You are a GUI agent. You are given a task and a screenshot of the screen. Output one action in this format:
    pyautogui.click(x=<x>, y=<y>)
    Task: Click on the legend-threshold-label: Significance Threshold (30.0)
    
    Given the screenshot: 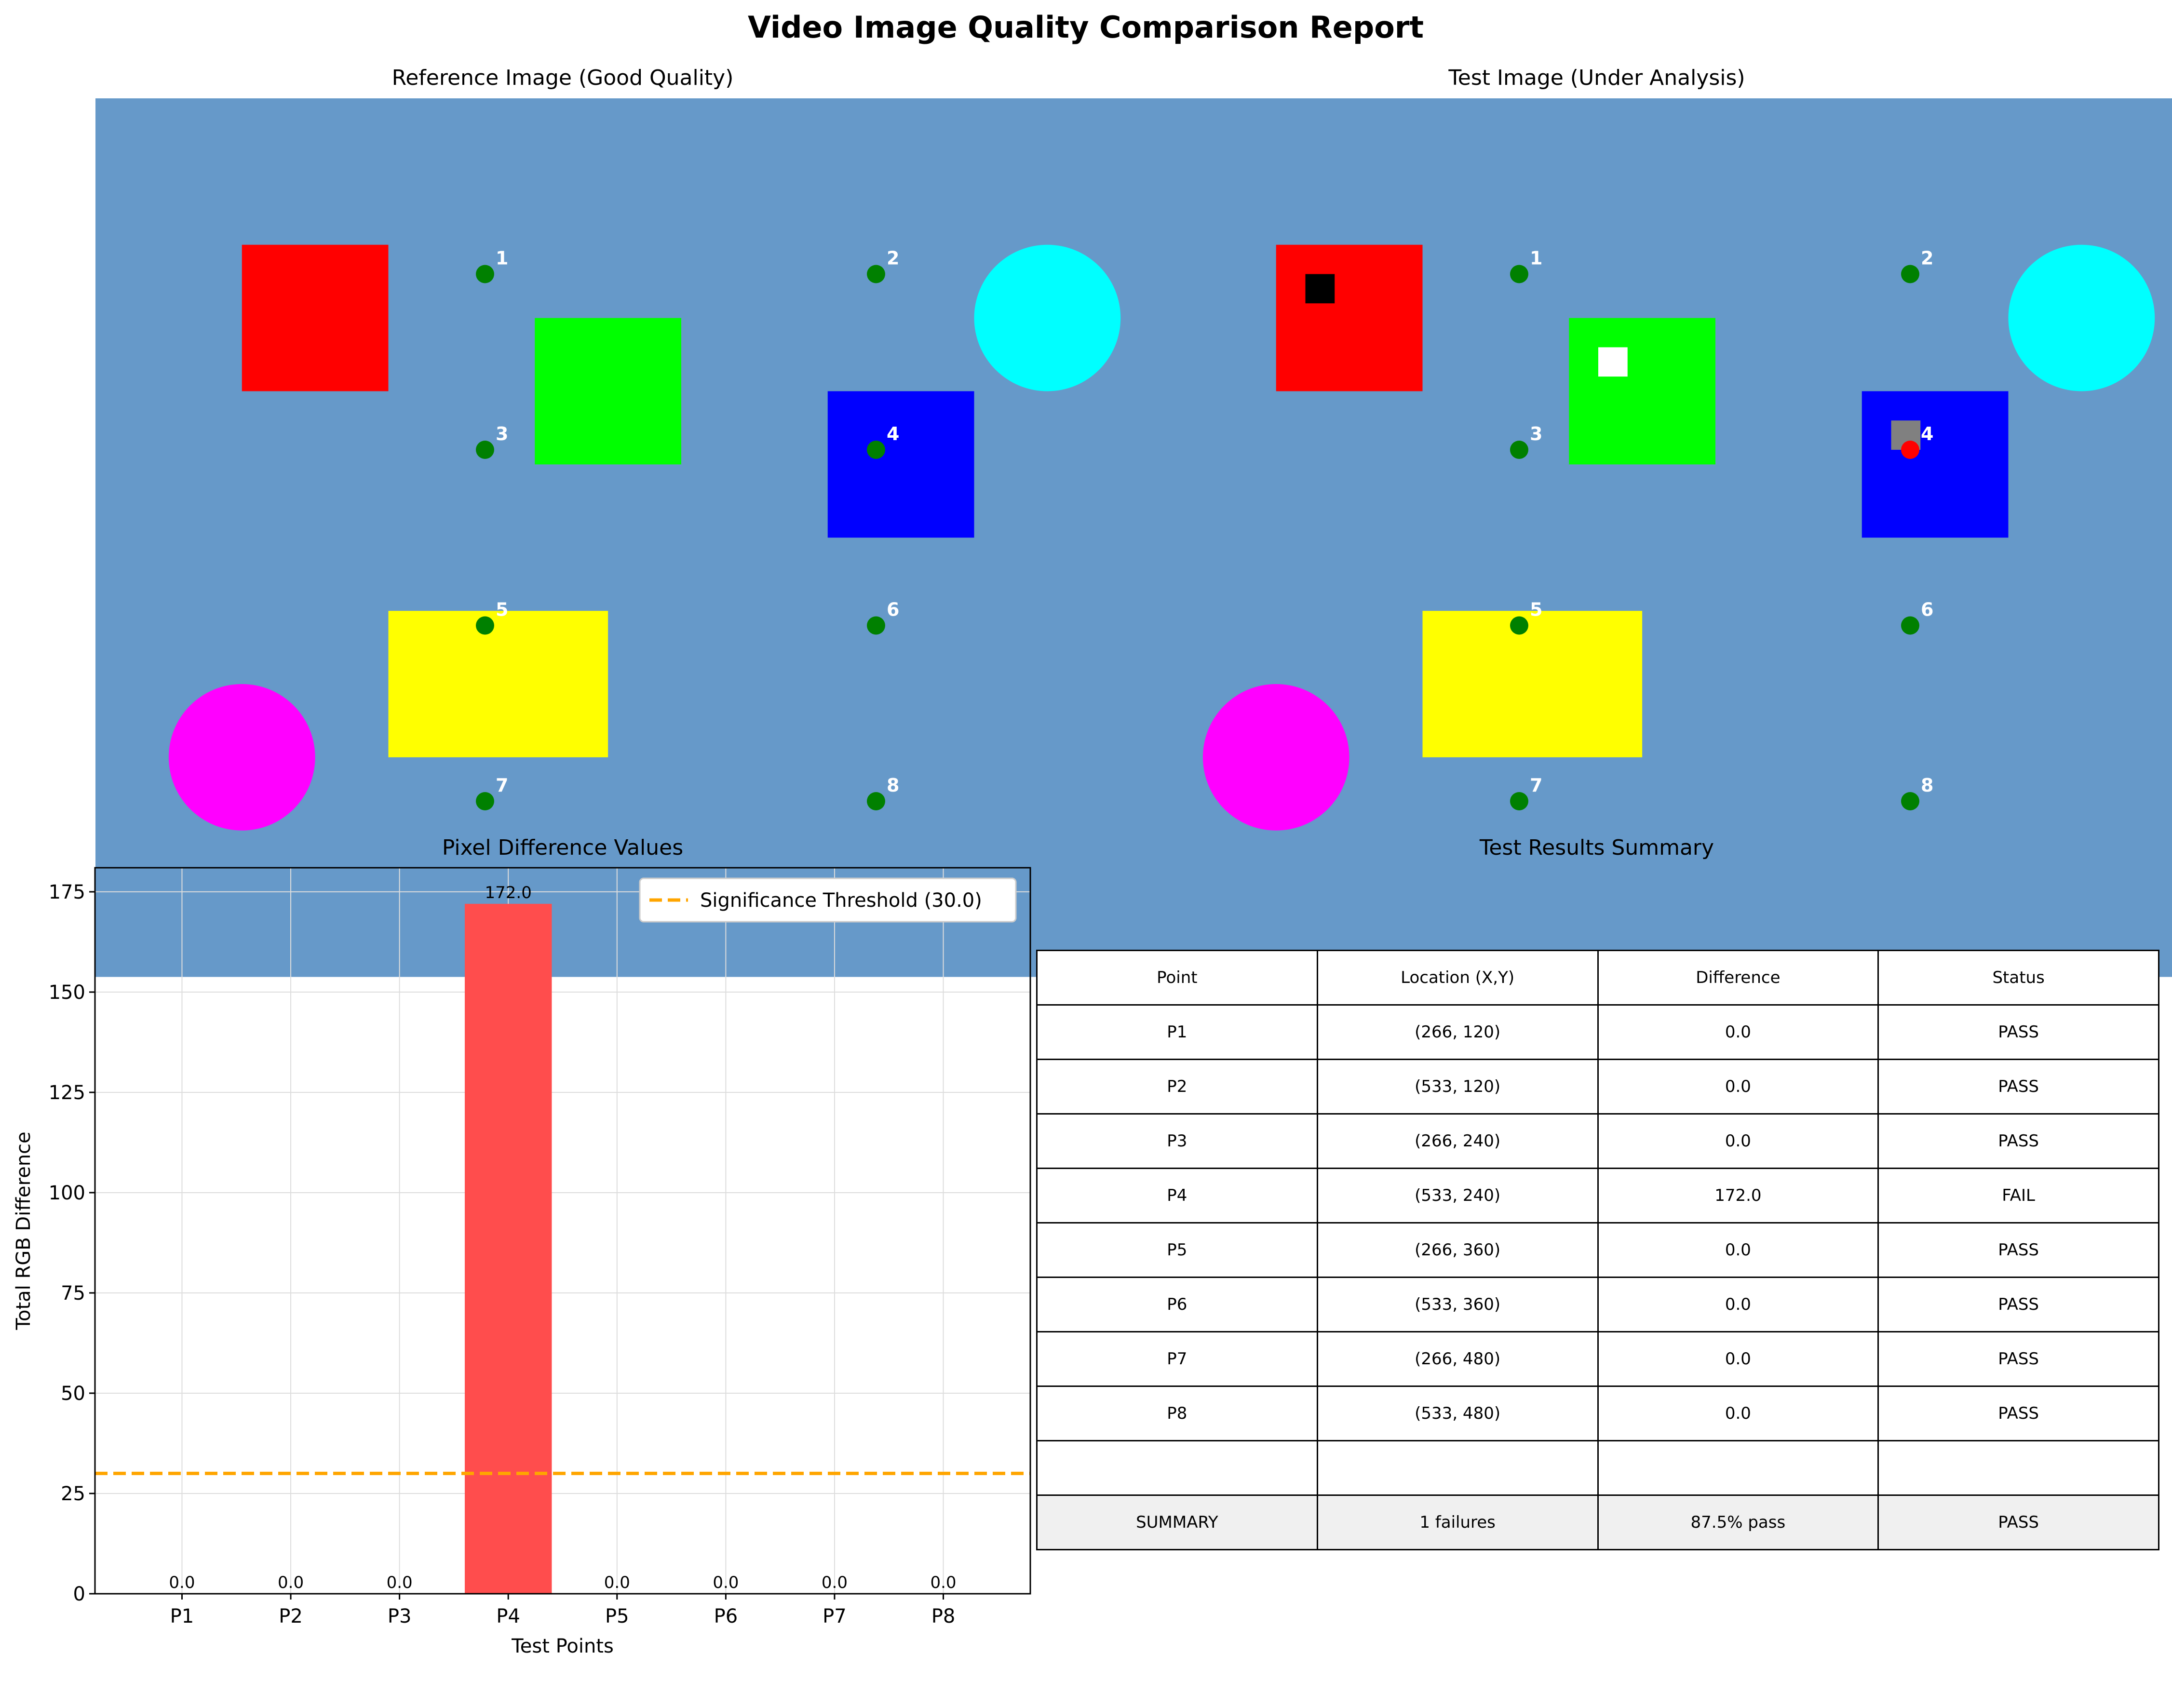 What is the action you would take?
    pyautogui.click(x=841, y=900)
    